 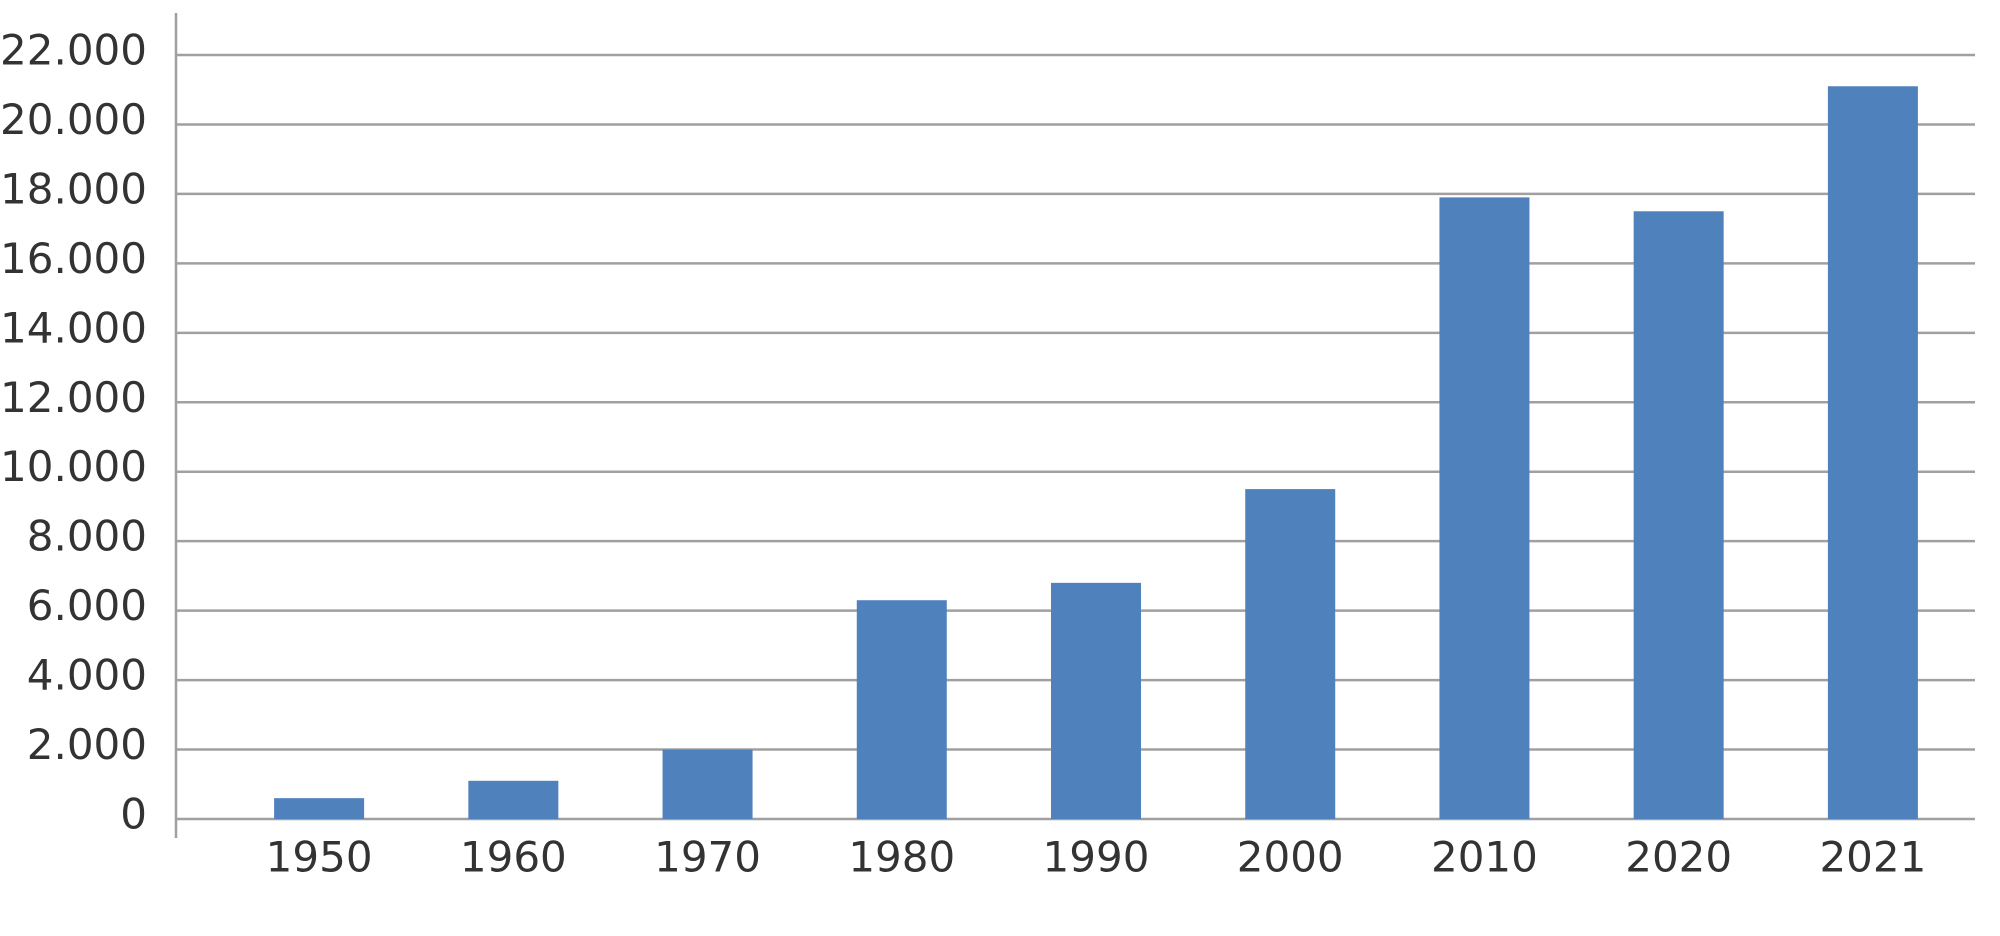 I want to click on y-tick-label: 8.000, so click(x=87, y=536).